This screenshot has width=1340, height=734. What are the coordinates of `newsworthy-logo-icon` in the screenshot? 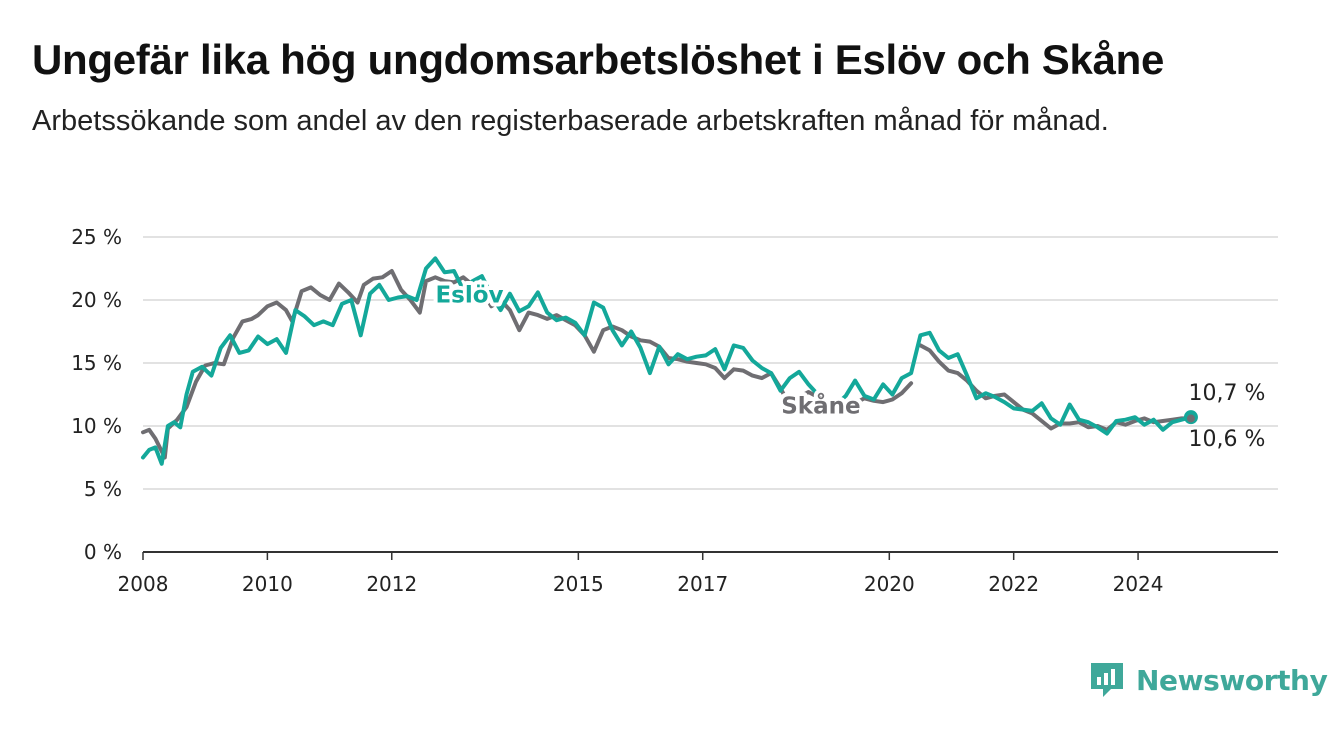 It's located at (1107, 680).